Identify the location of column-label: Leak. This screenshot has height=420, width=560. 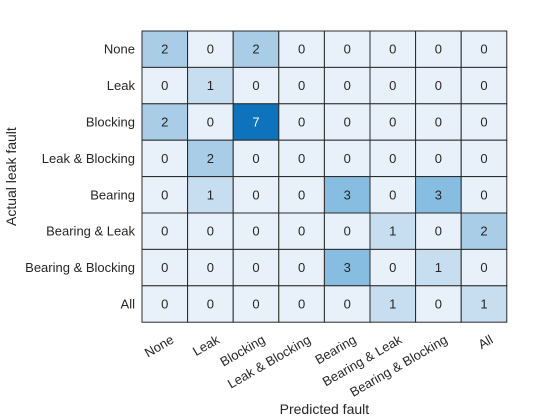
(206, 345).